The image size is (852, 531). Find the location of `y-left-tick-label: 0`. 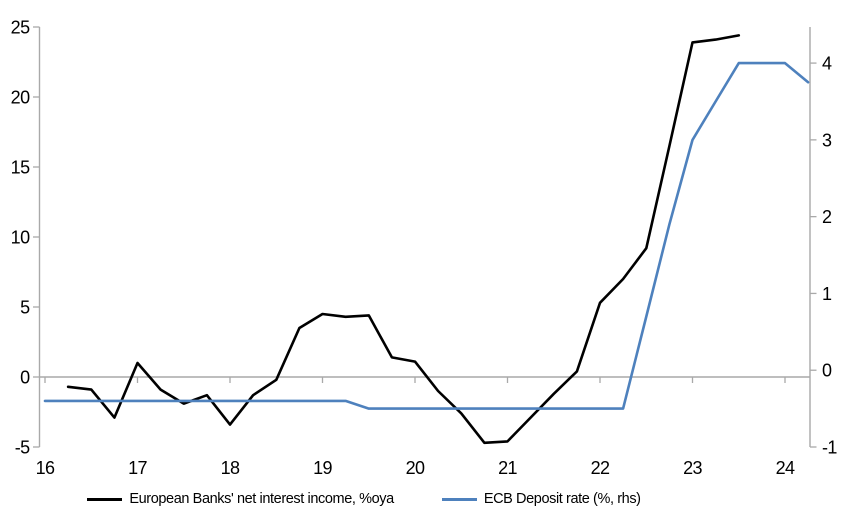

y-left-tick-label: 0 is located at coordinates (25, 378).